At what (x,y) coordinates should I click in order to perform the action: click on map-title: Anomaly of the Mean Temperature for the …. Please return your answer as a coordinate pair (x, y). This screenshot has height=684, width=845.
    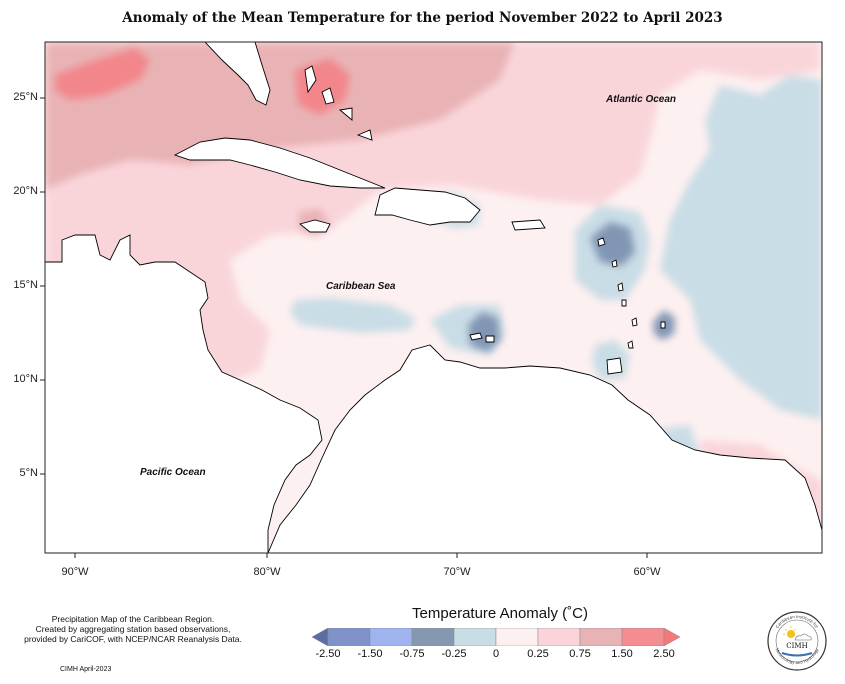
    Looking at the image, I should click on (422, 18).